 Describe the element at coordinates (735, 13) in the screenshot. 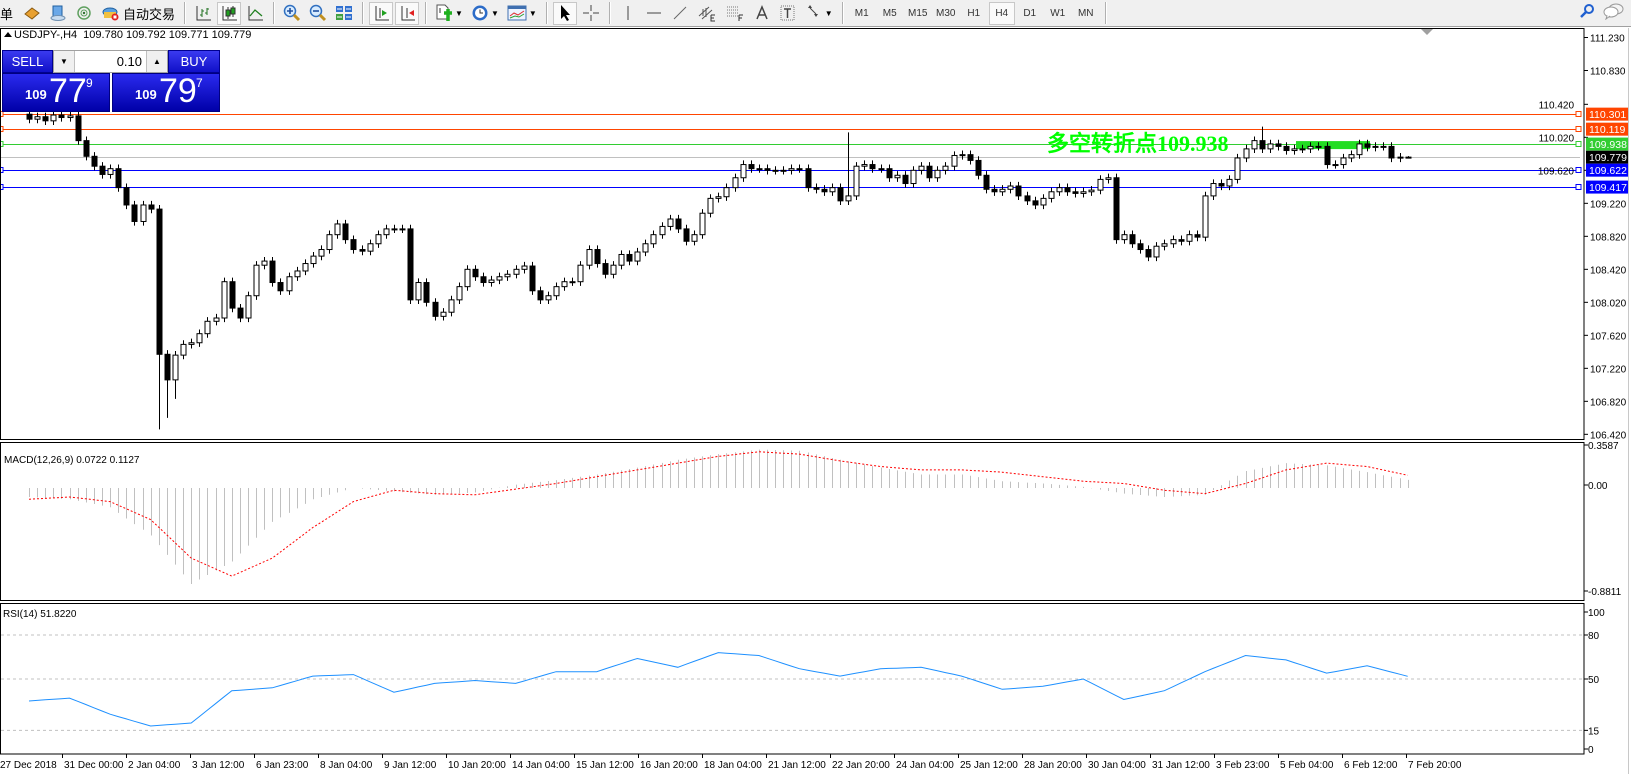

I see `fibonacci-button` at that location.